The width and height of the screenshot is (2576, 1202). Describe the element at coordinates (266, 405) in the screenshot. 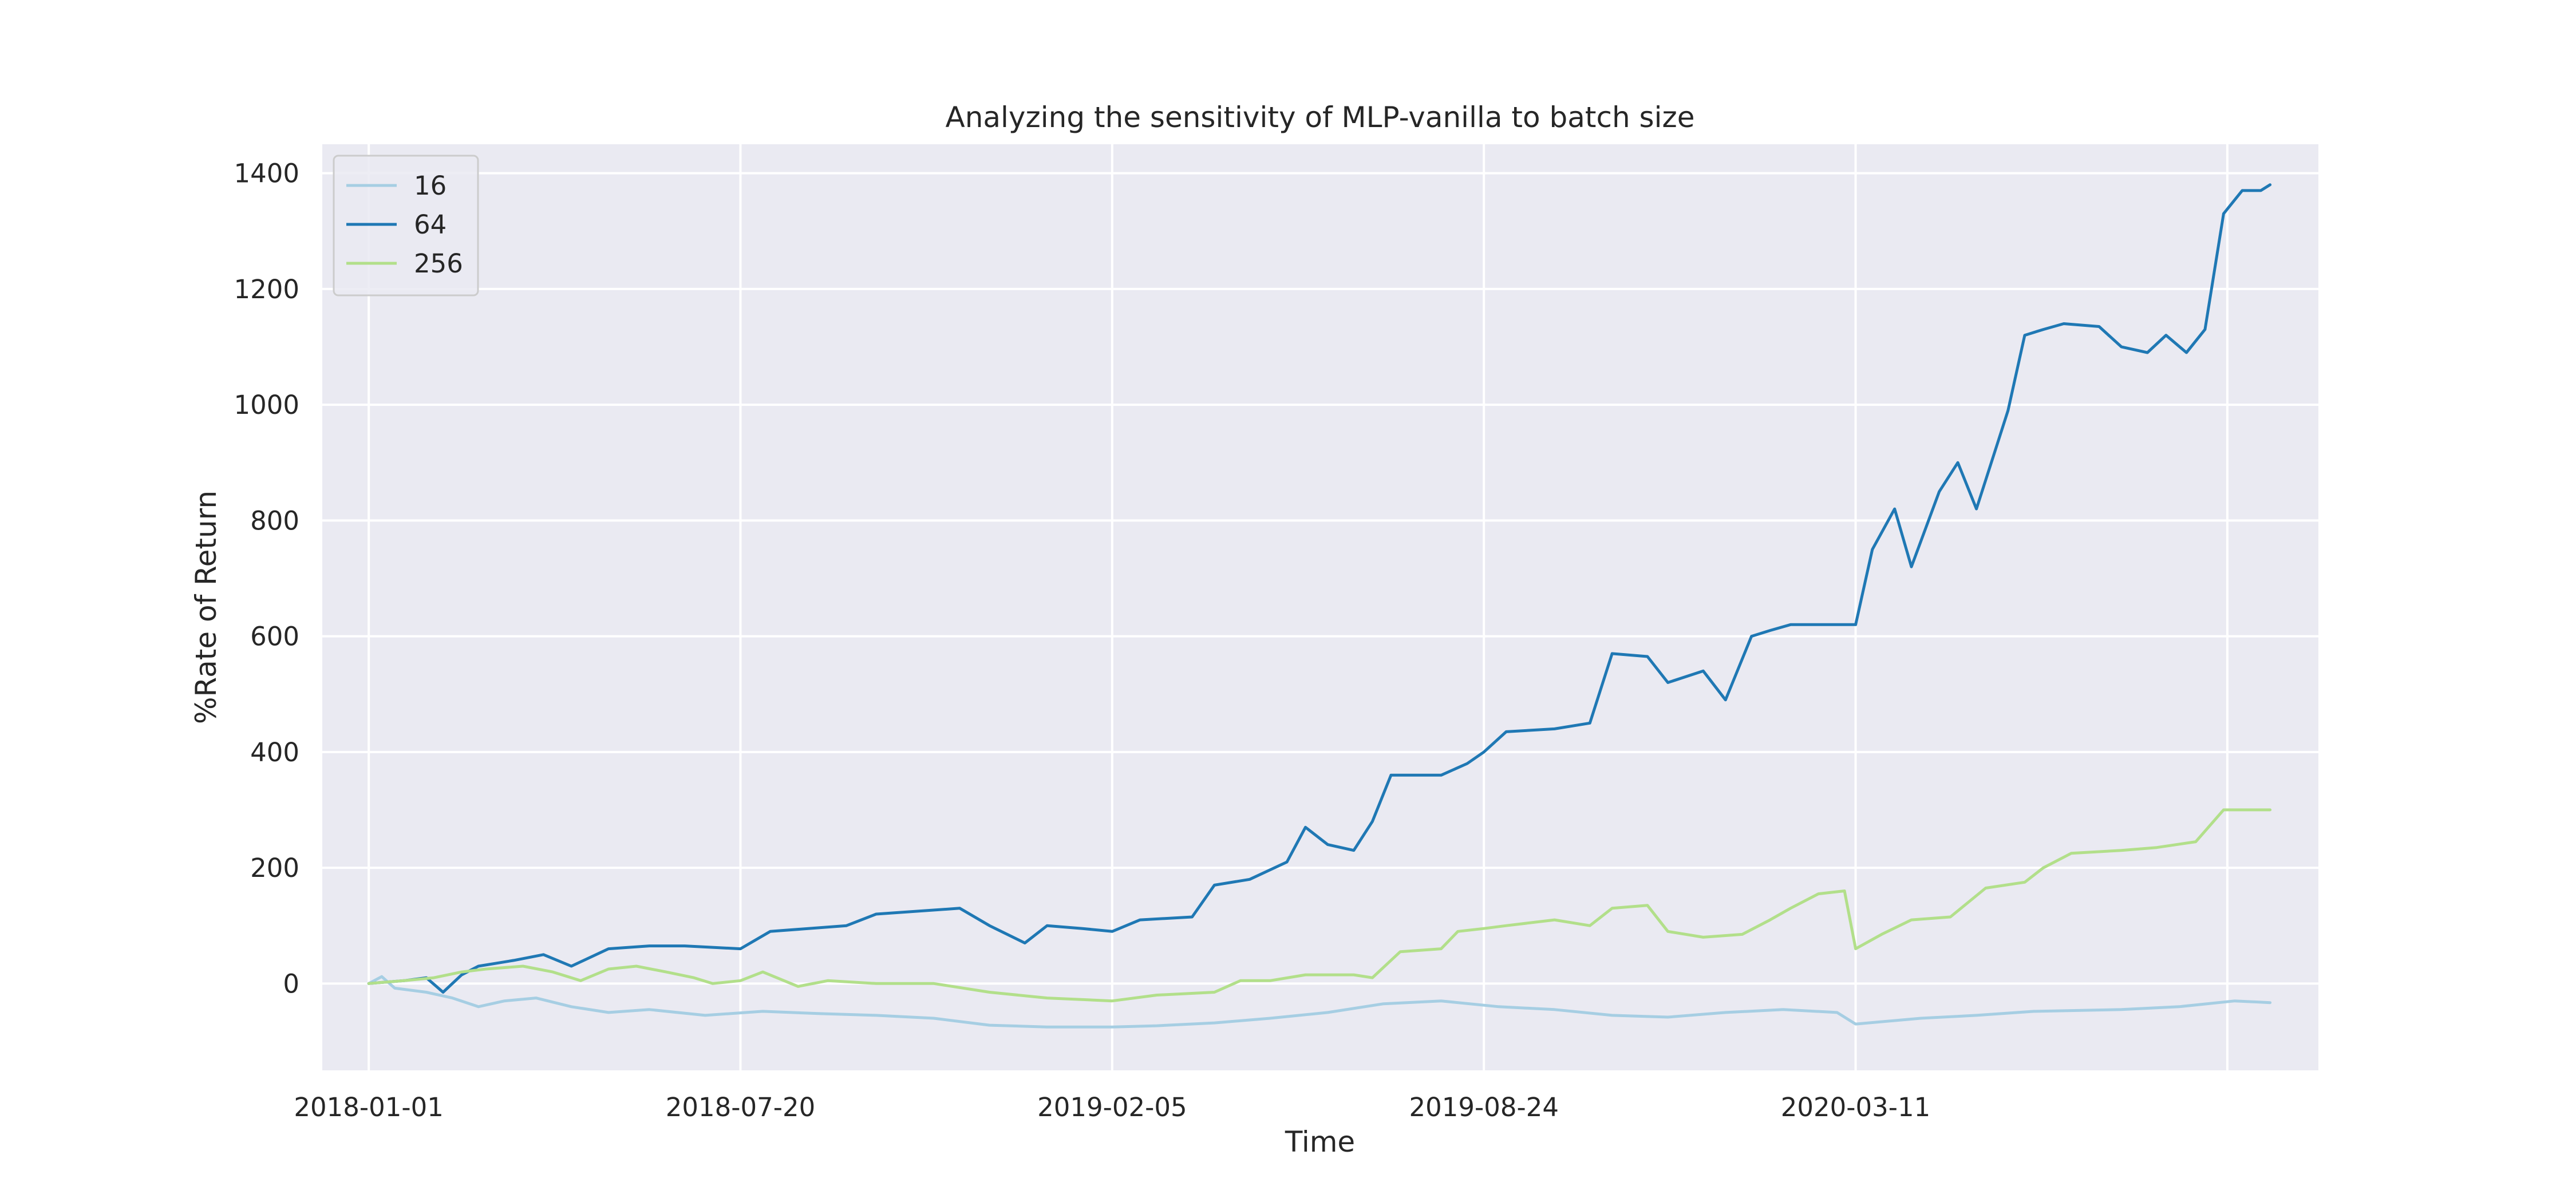

I see `y-tick-label: 1000` at that location.